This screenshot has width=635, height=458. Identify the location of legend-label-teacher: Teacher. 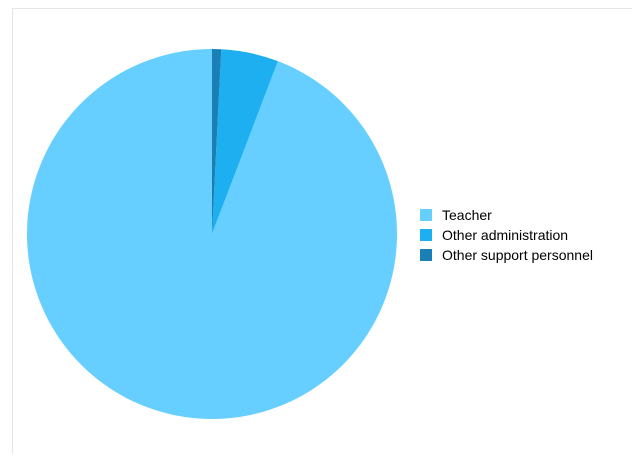
(467, 215).